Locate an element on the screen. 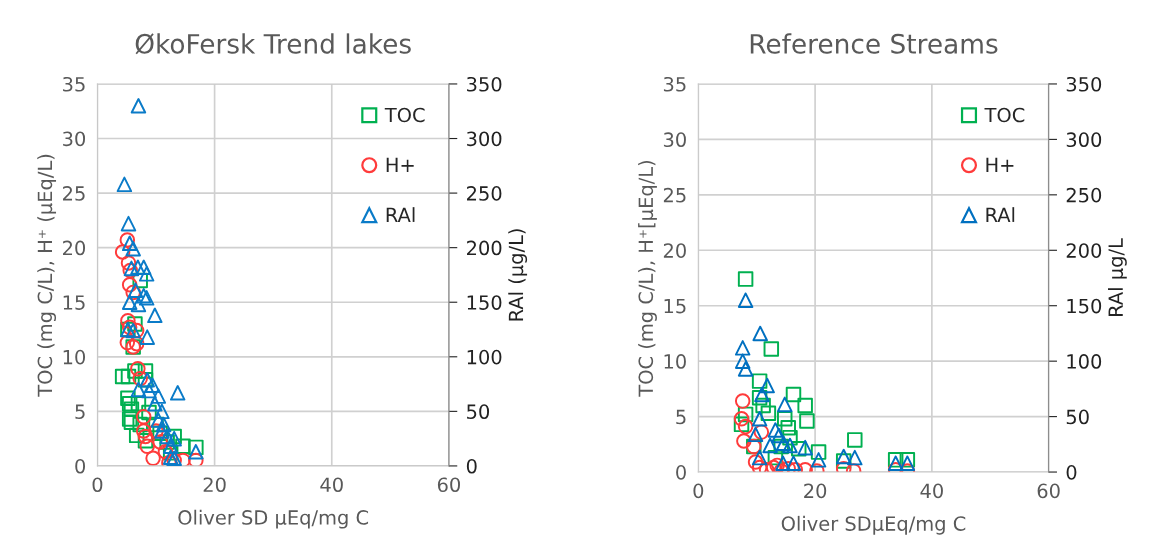 This screenshot has width=1160, height=556. x-axis-title: Oliver SD µEq/mg C is located at coordinates (273, 519).